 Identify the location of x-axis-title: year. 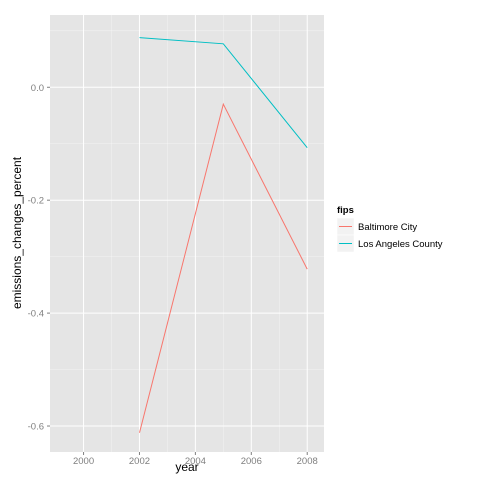
(186, 467).